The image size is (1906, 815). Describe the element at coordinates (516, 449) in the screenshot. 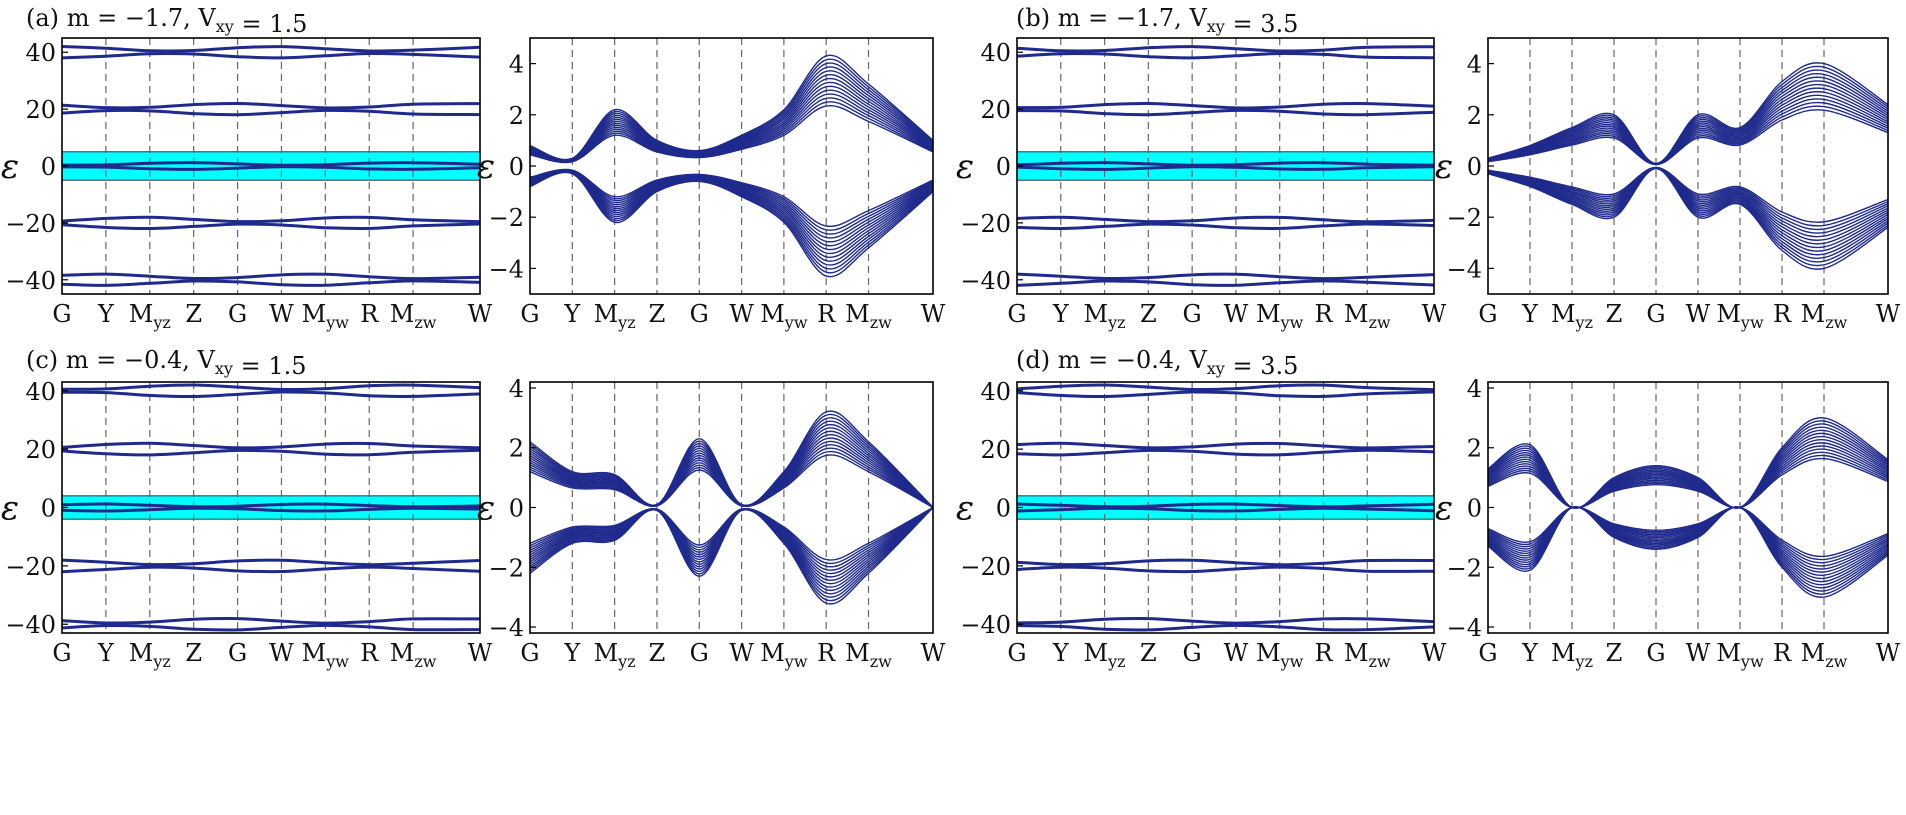

I see `y-tick-label: 2` at that location.